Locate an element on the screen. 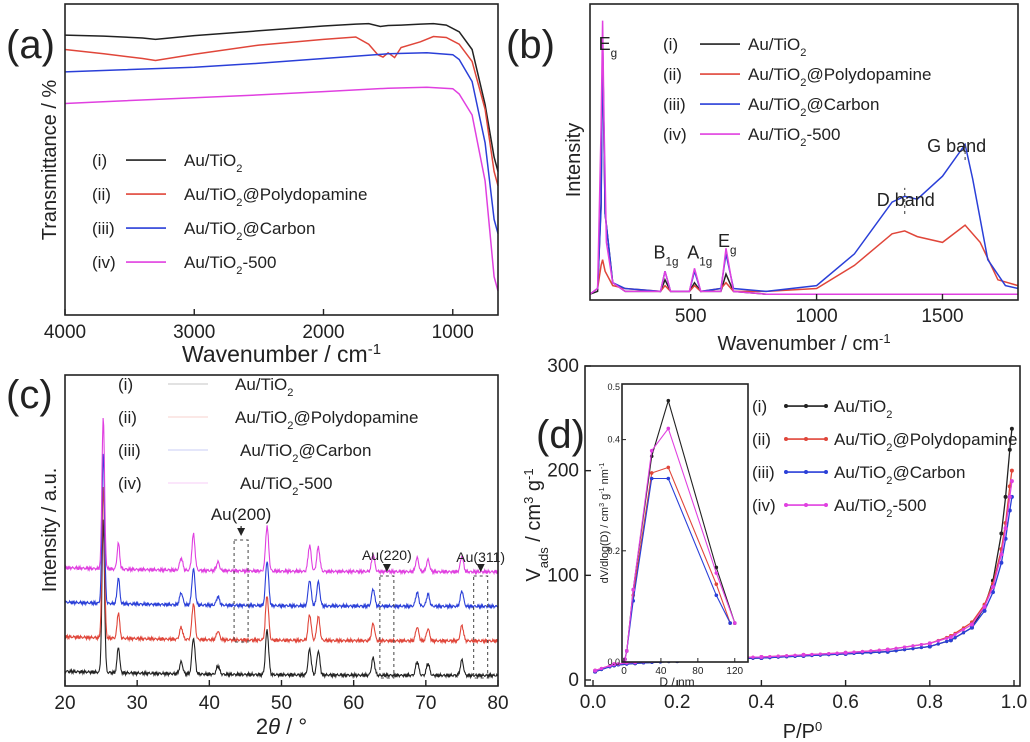 This screenshot has width=1030, height=742. b-xlabel: Wavenumber / cm-1 is located at coordinates (803, 343).